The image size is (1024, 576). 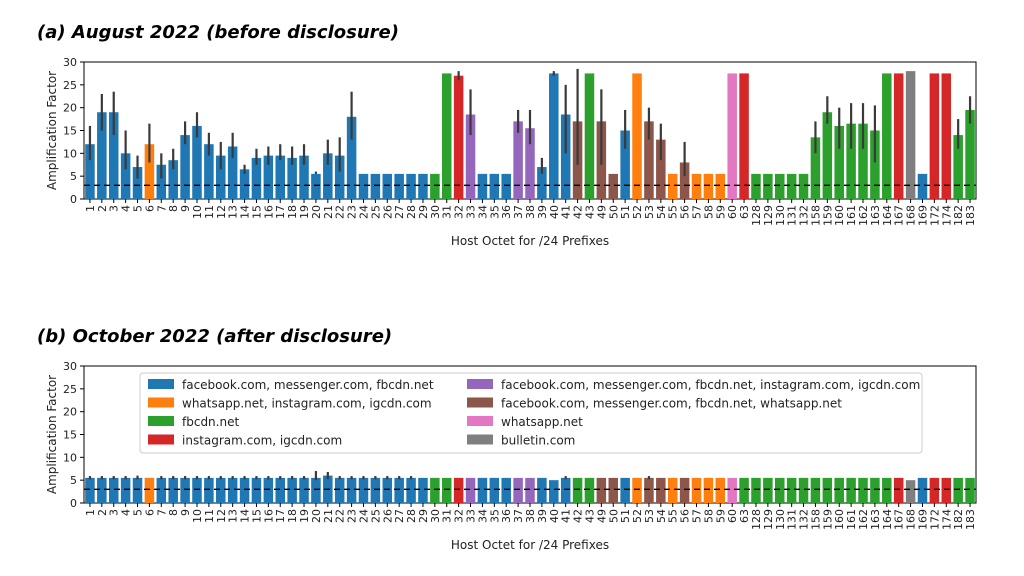 I want to click on panel-a-title: (a) August 2022 (before disclosure), so click(x=218, y=32).